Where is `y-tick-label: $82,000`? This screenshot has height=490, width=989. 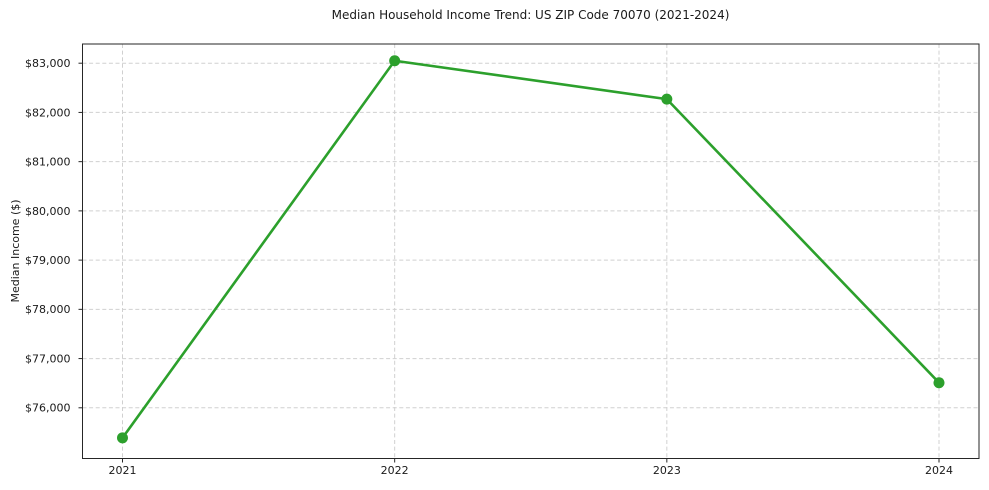
y-tick-label: $82,000 is located at coordinates (48, 112).